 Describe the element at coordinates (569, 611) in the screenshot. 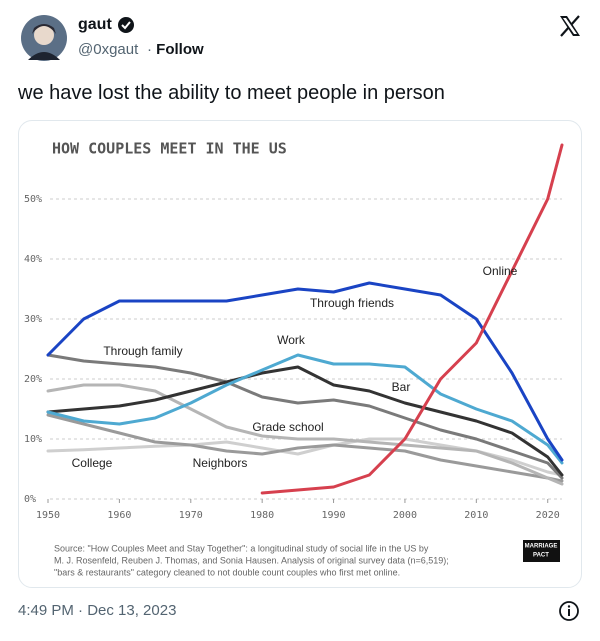

I see `info-icon` at that location.